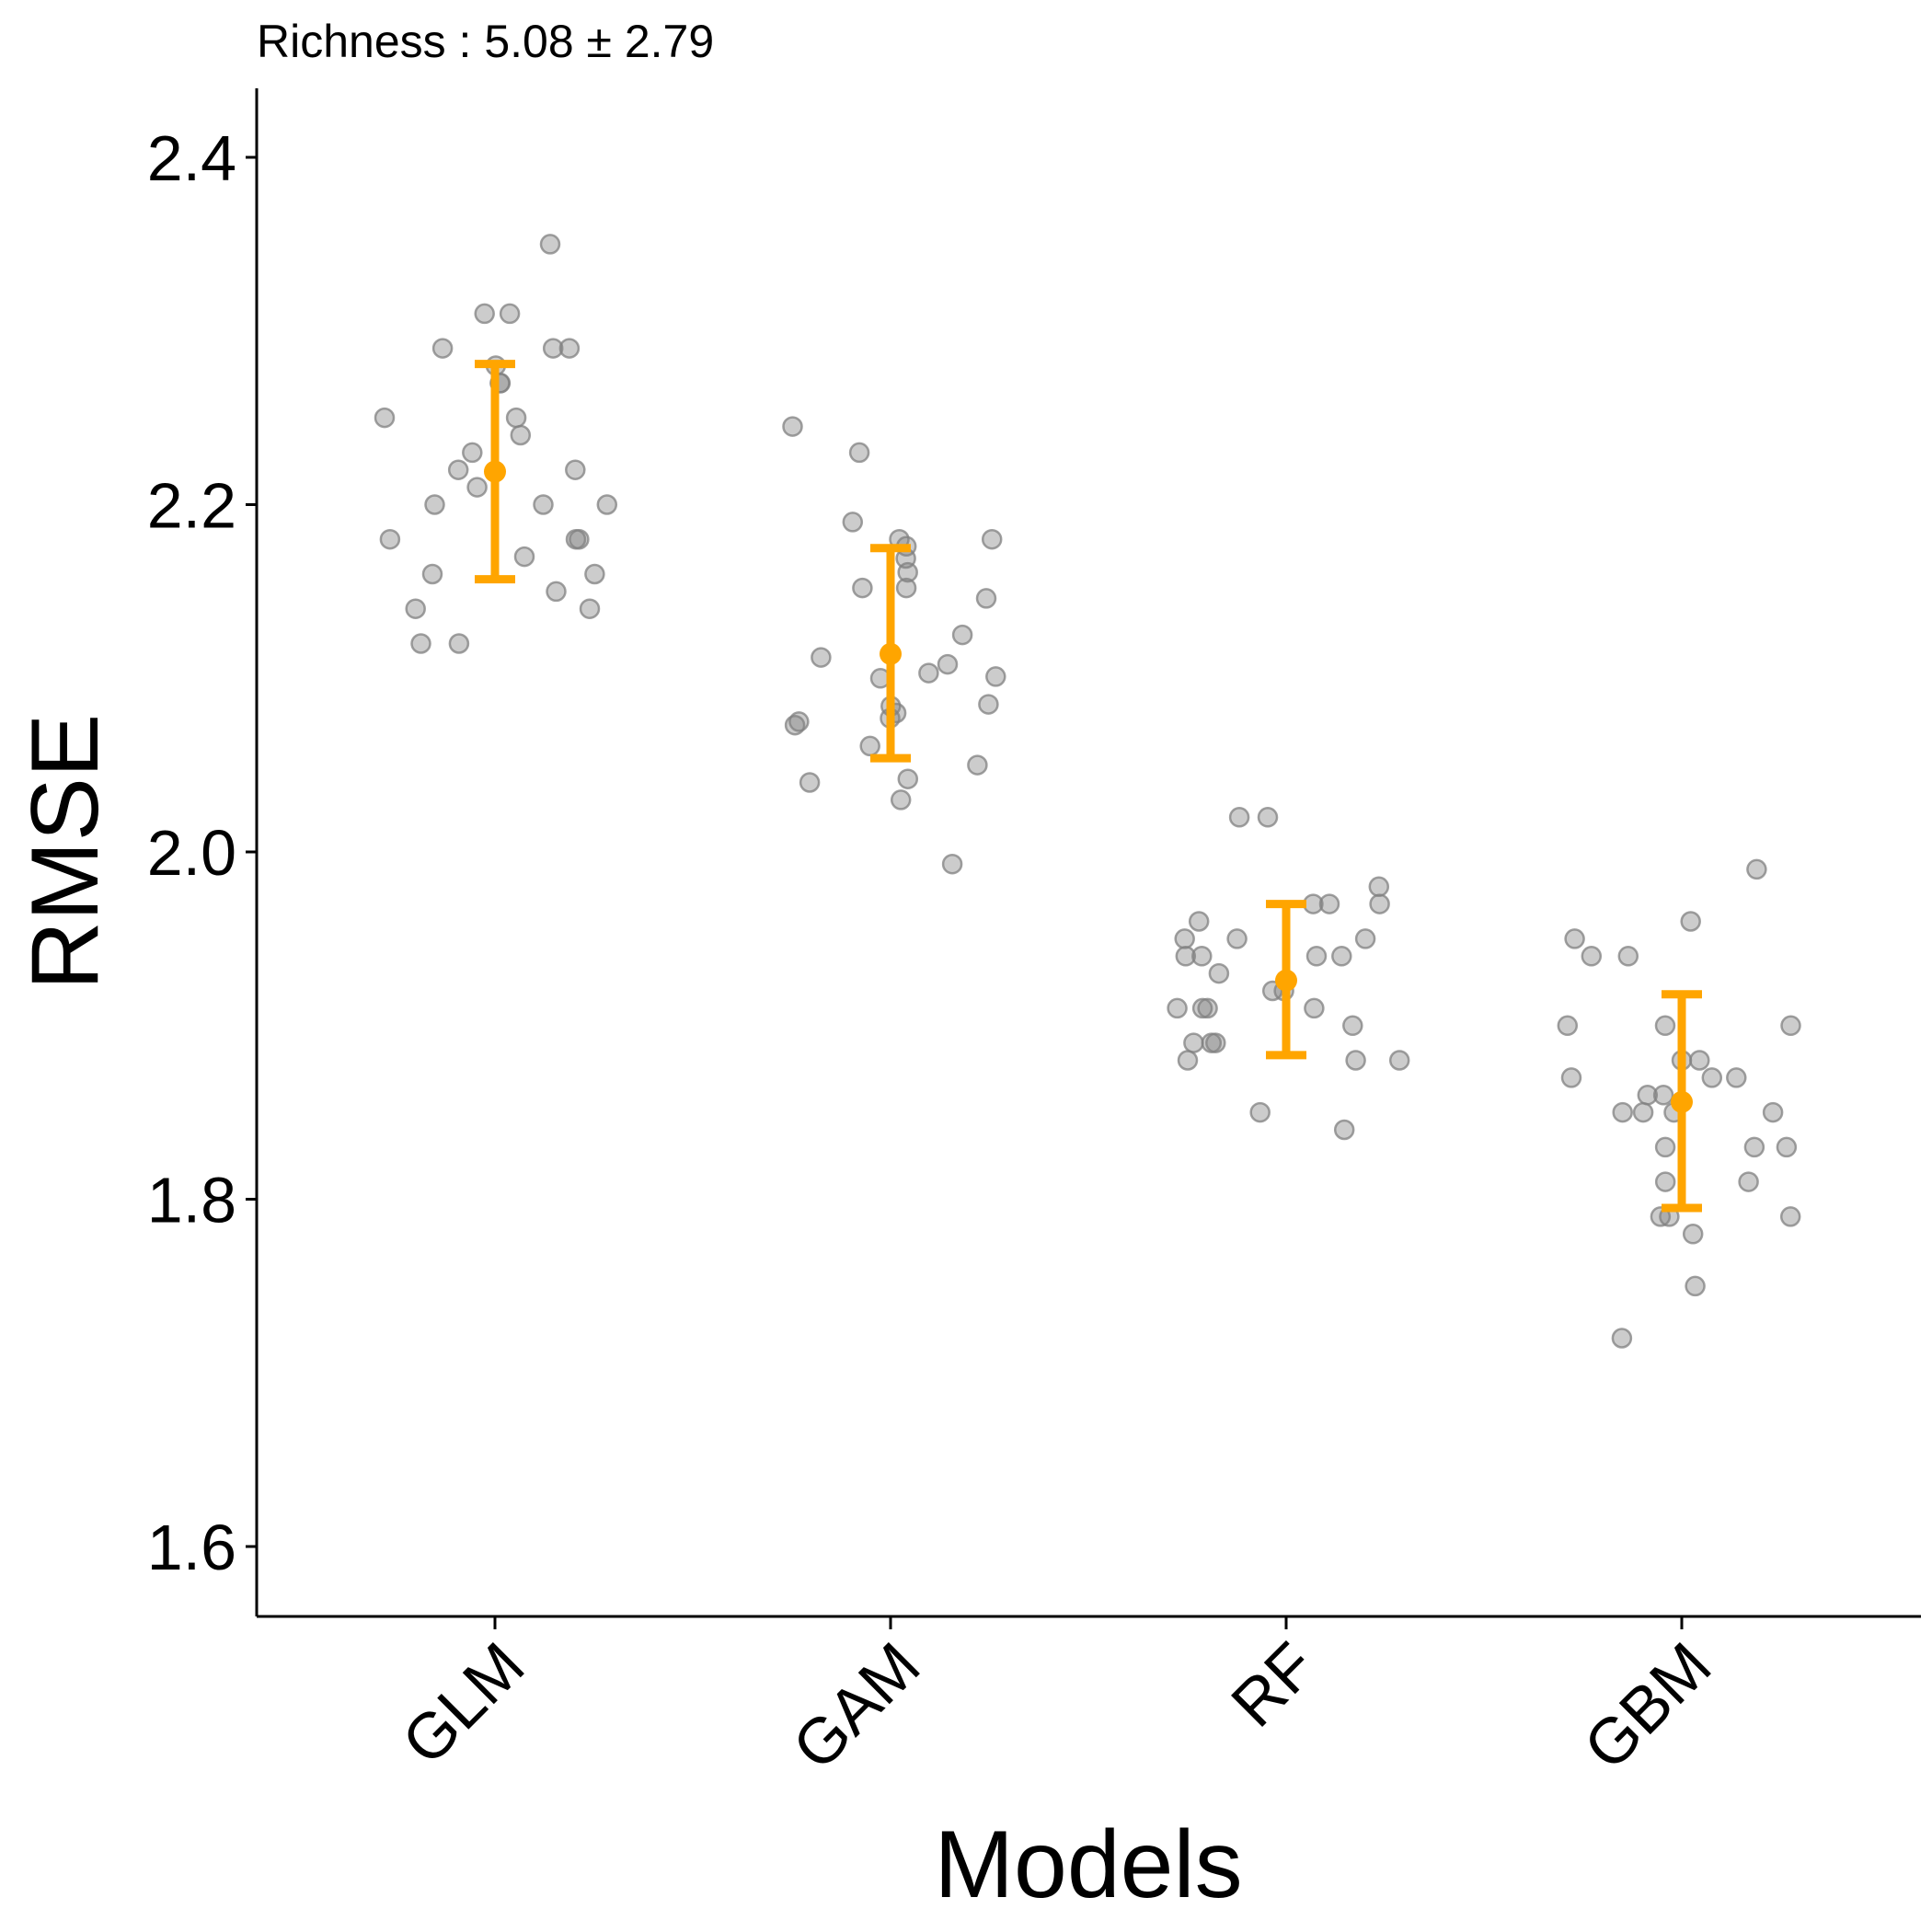  I want to click on x-tick-label: RF, so click(1272, 1684).